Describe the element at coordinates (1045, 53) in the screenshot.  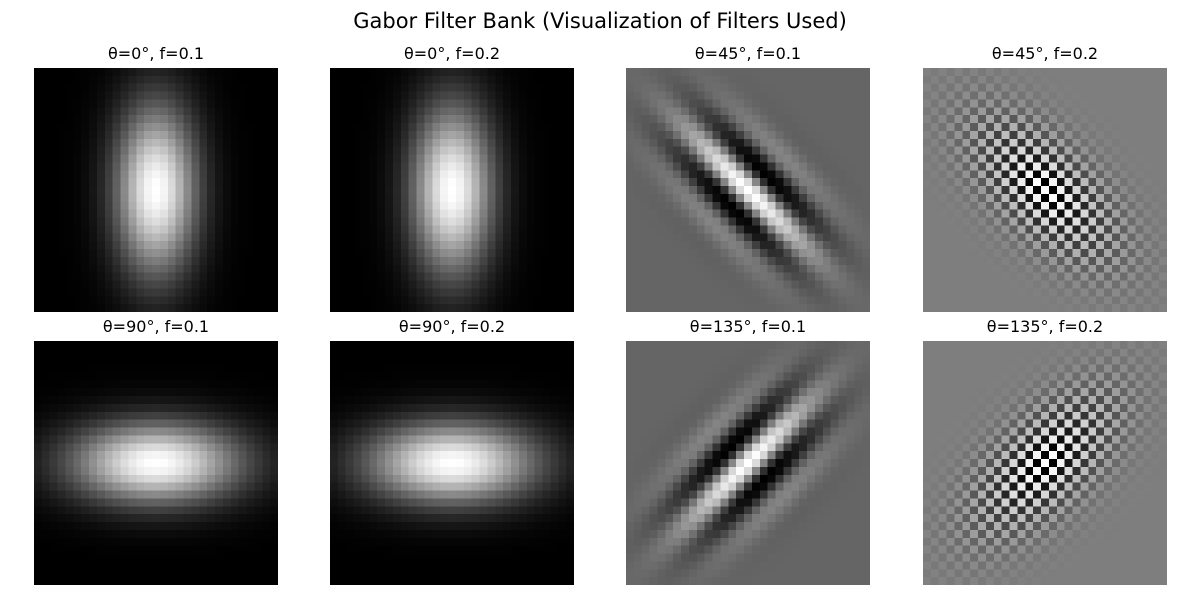
I see `panel-title: θ=45°, f=0.2` at that location.